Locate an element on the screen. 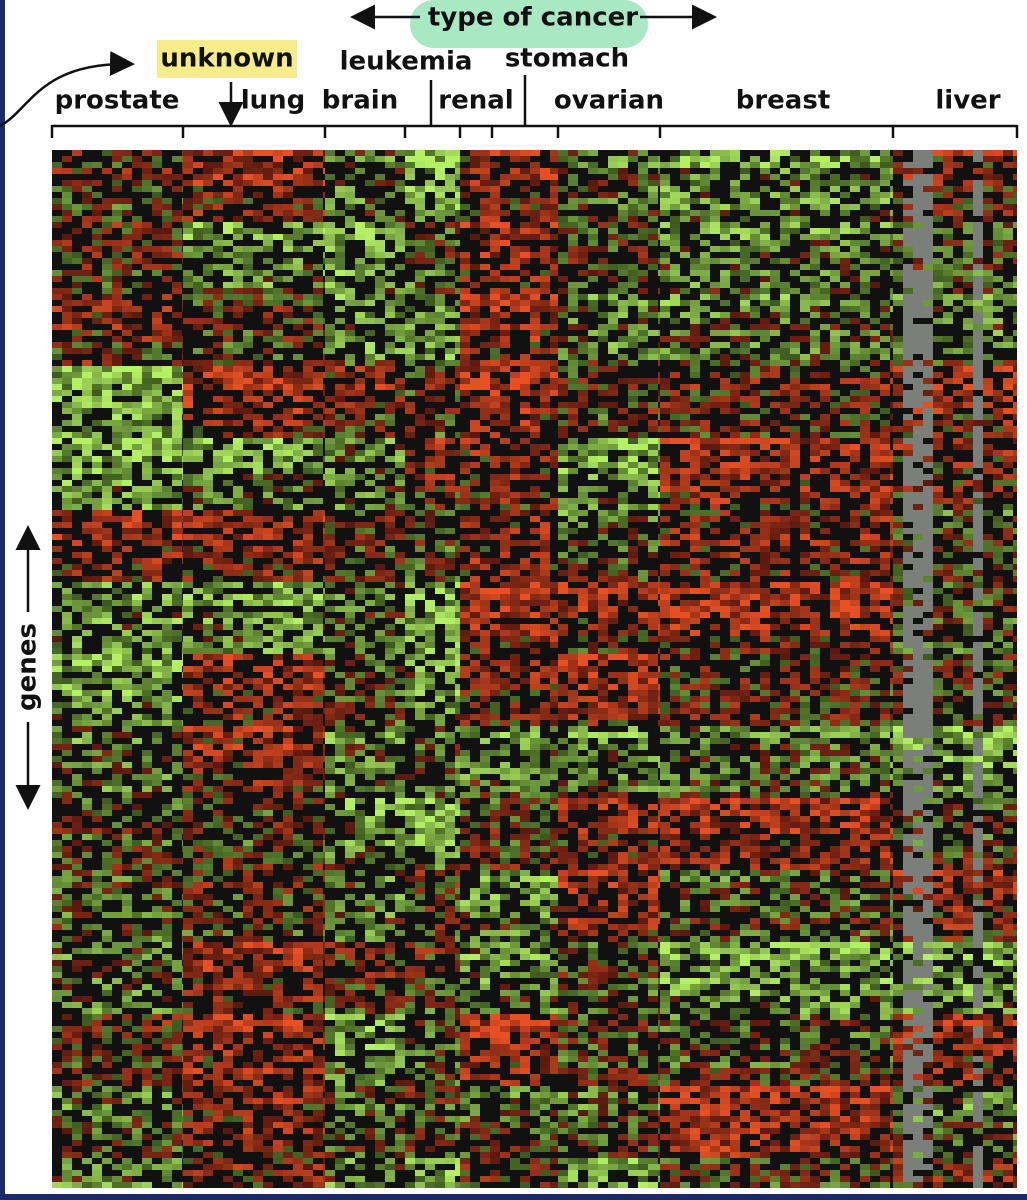 The width and height of the screenshot is (1027, 1200). stomach-label: stomach is located at coordinates (567, 59).